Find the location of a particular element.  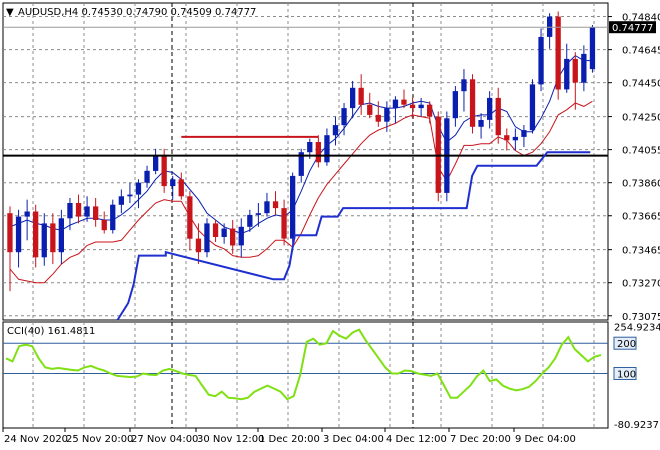

time-tick-label: 25 Nov 20:00 is located at coordinates (99, 439).